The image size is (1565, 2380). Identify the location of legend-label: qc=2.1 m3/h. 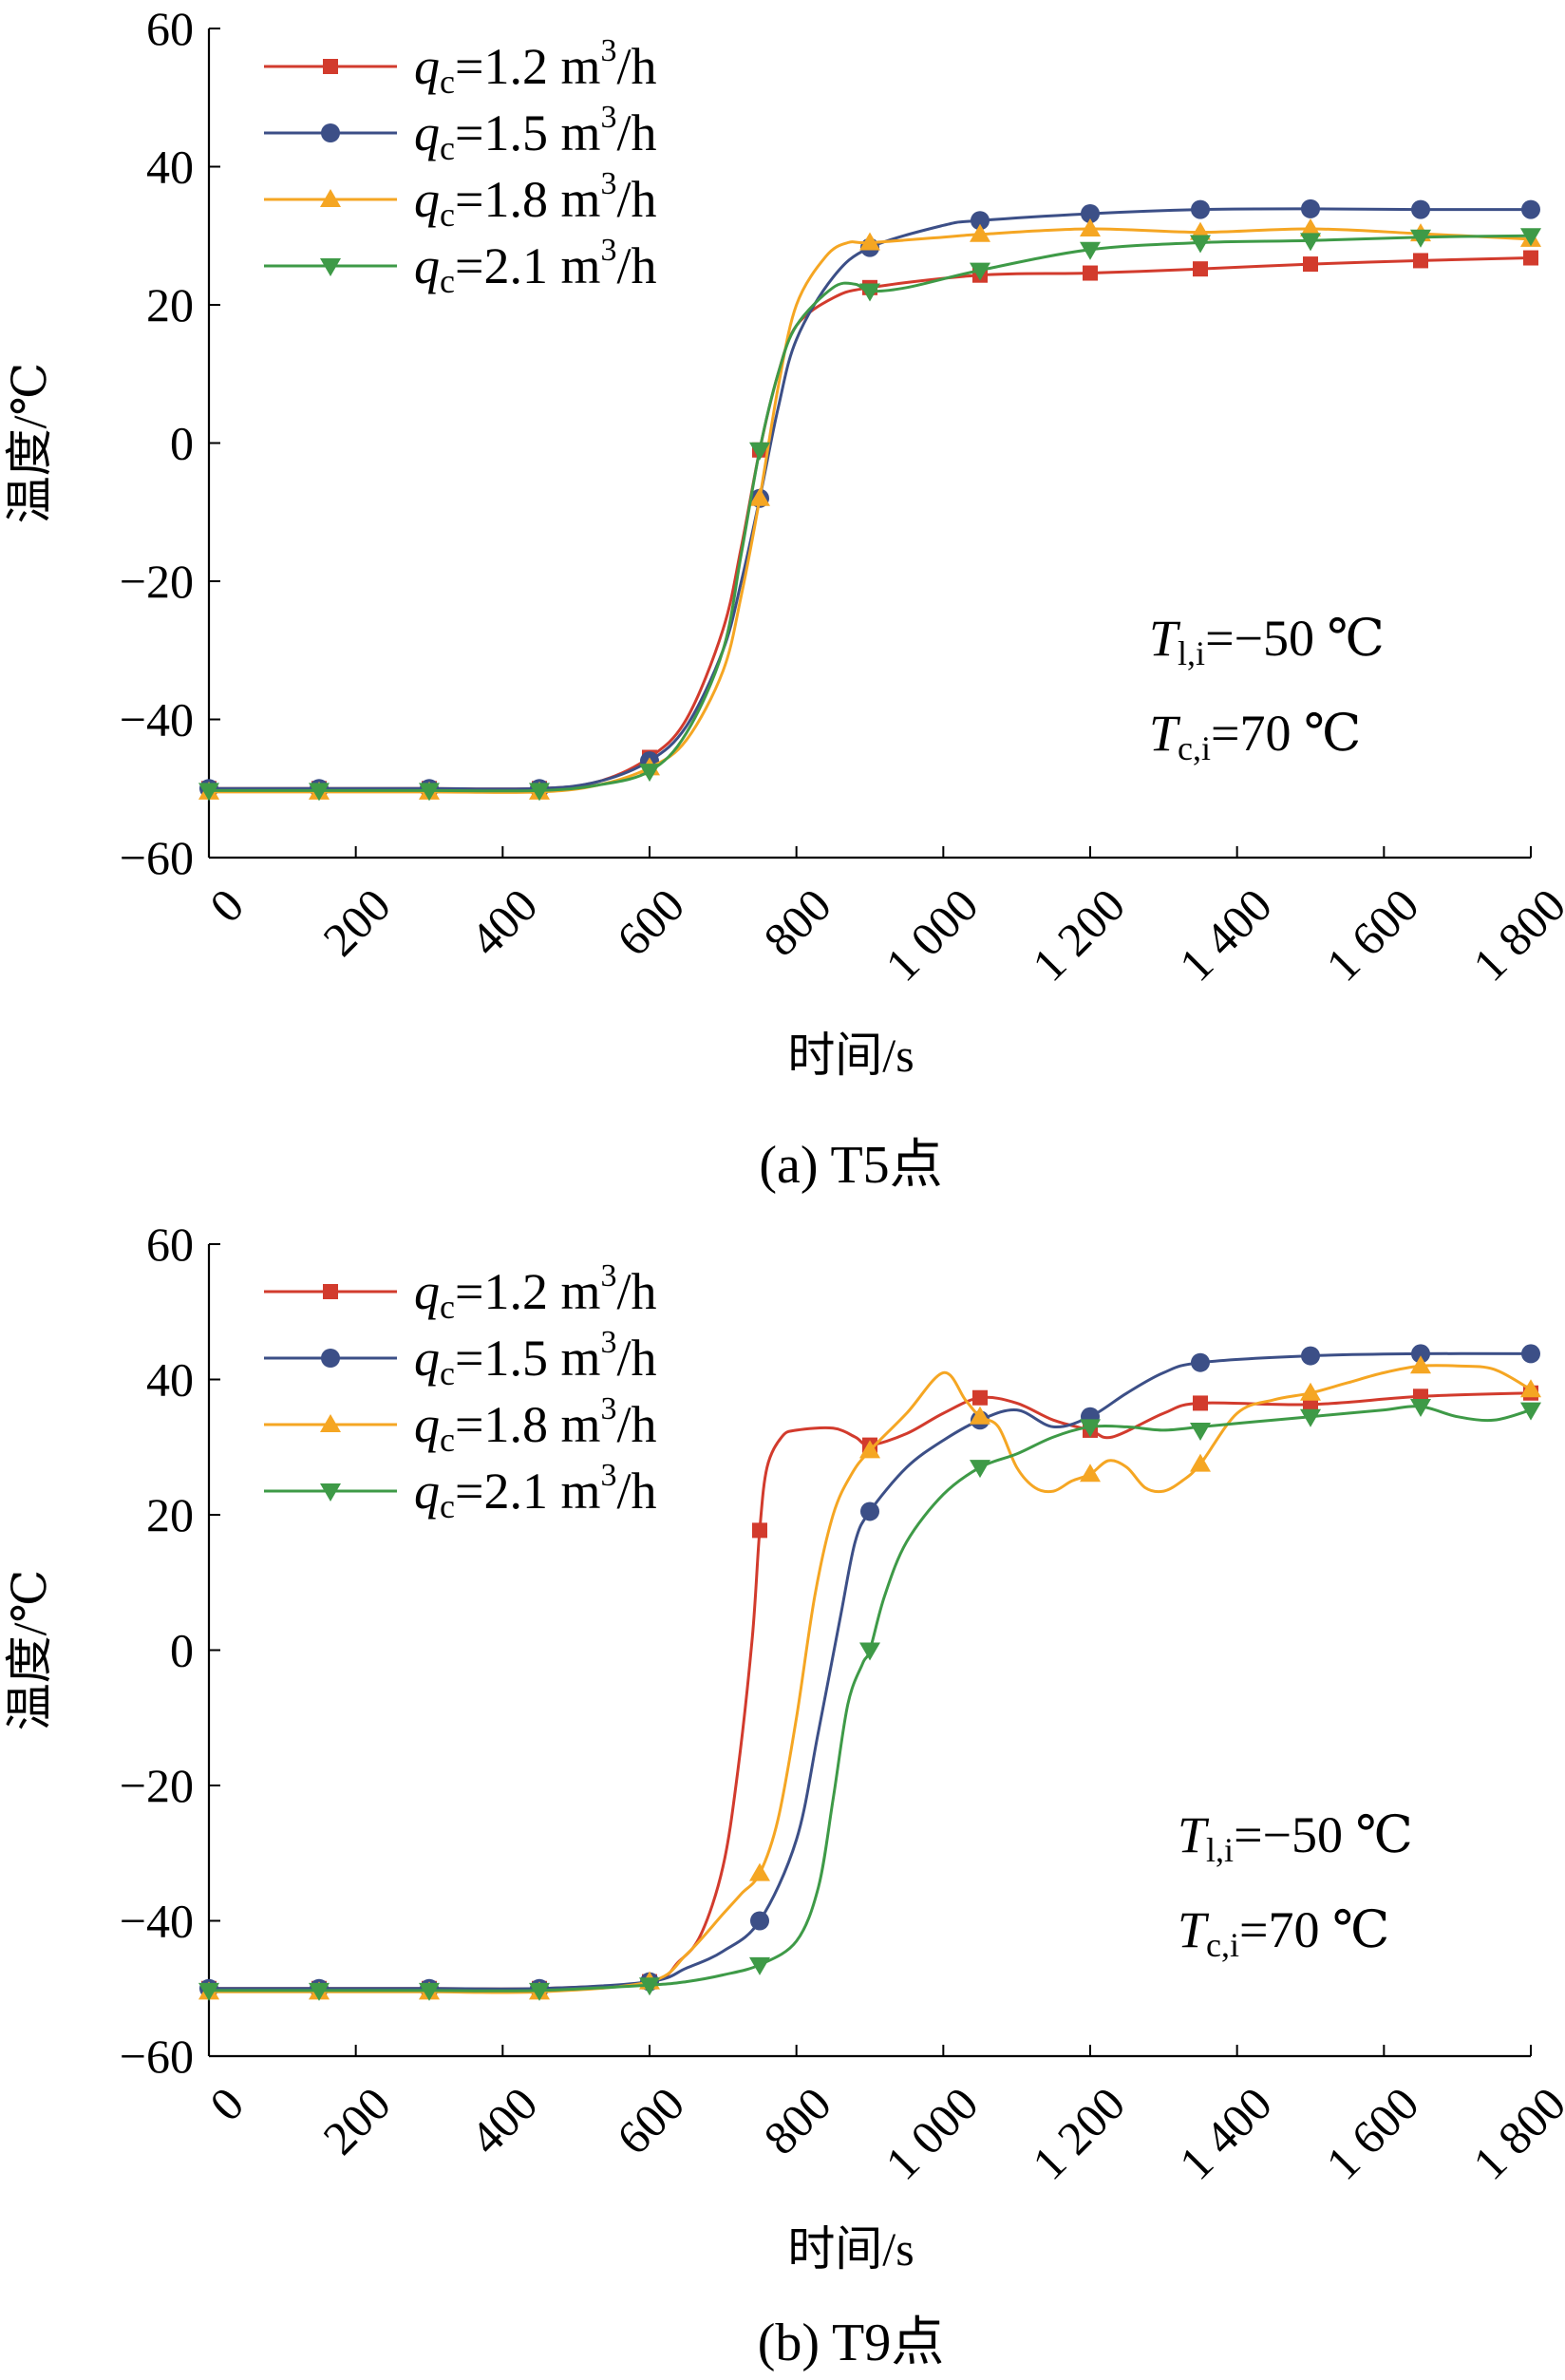
(535, 1491).